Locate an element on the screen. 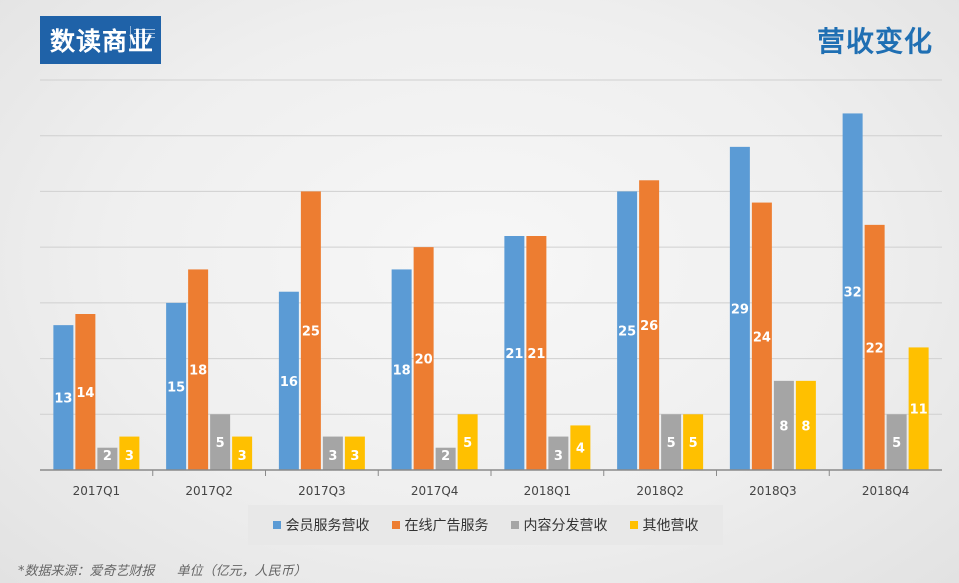 Image resolution: width=959 pixels, height=583 pixels. x-tick-label: 2018Q3 is located at coordinates (773, 491).